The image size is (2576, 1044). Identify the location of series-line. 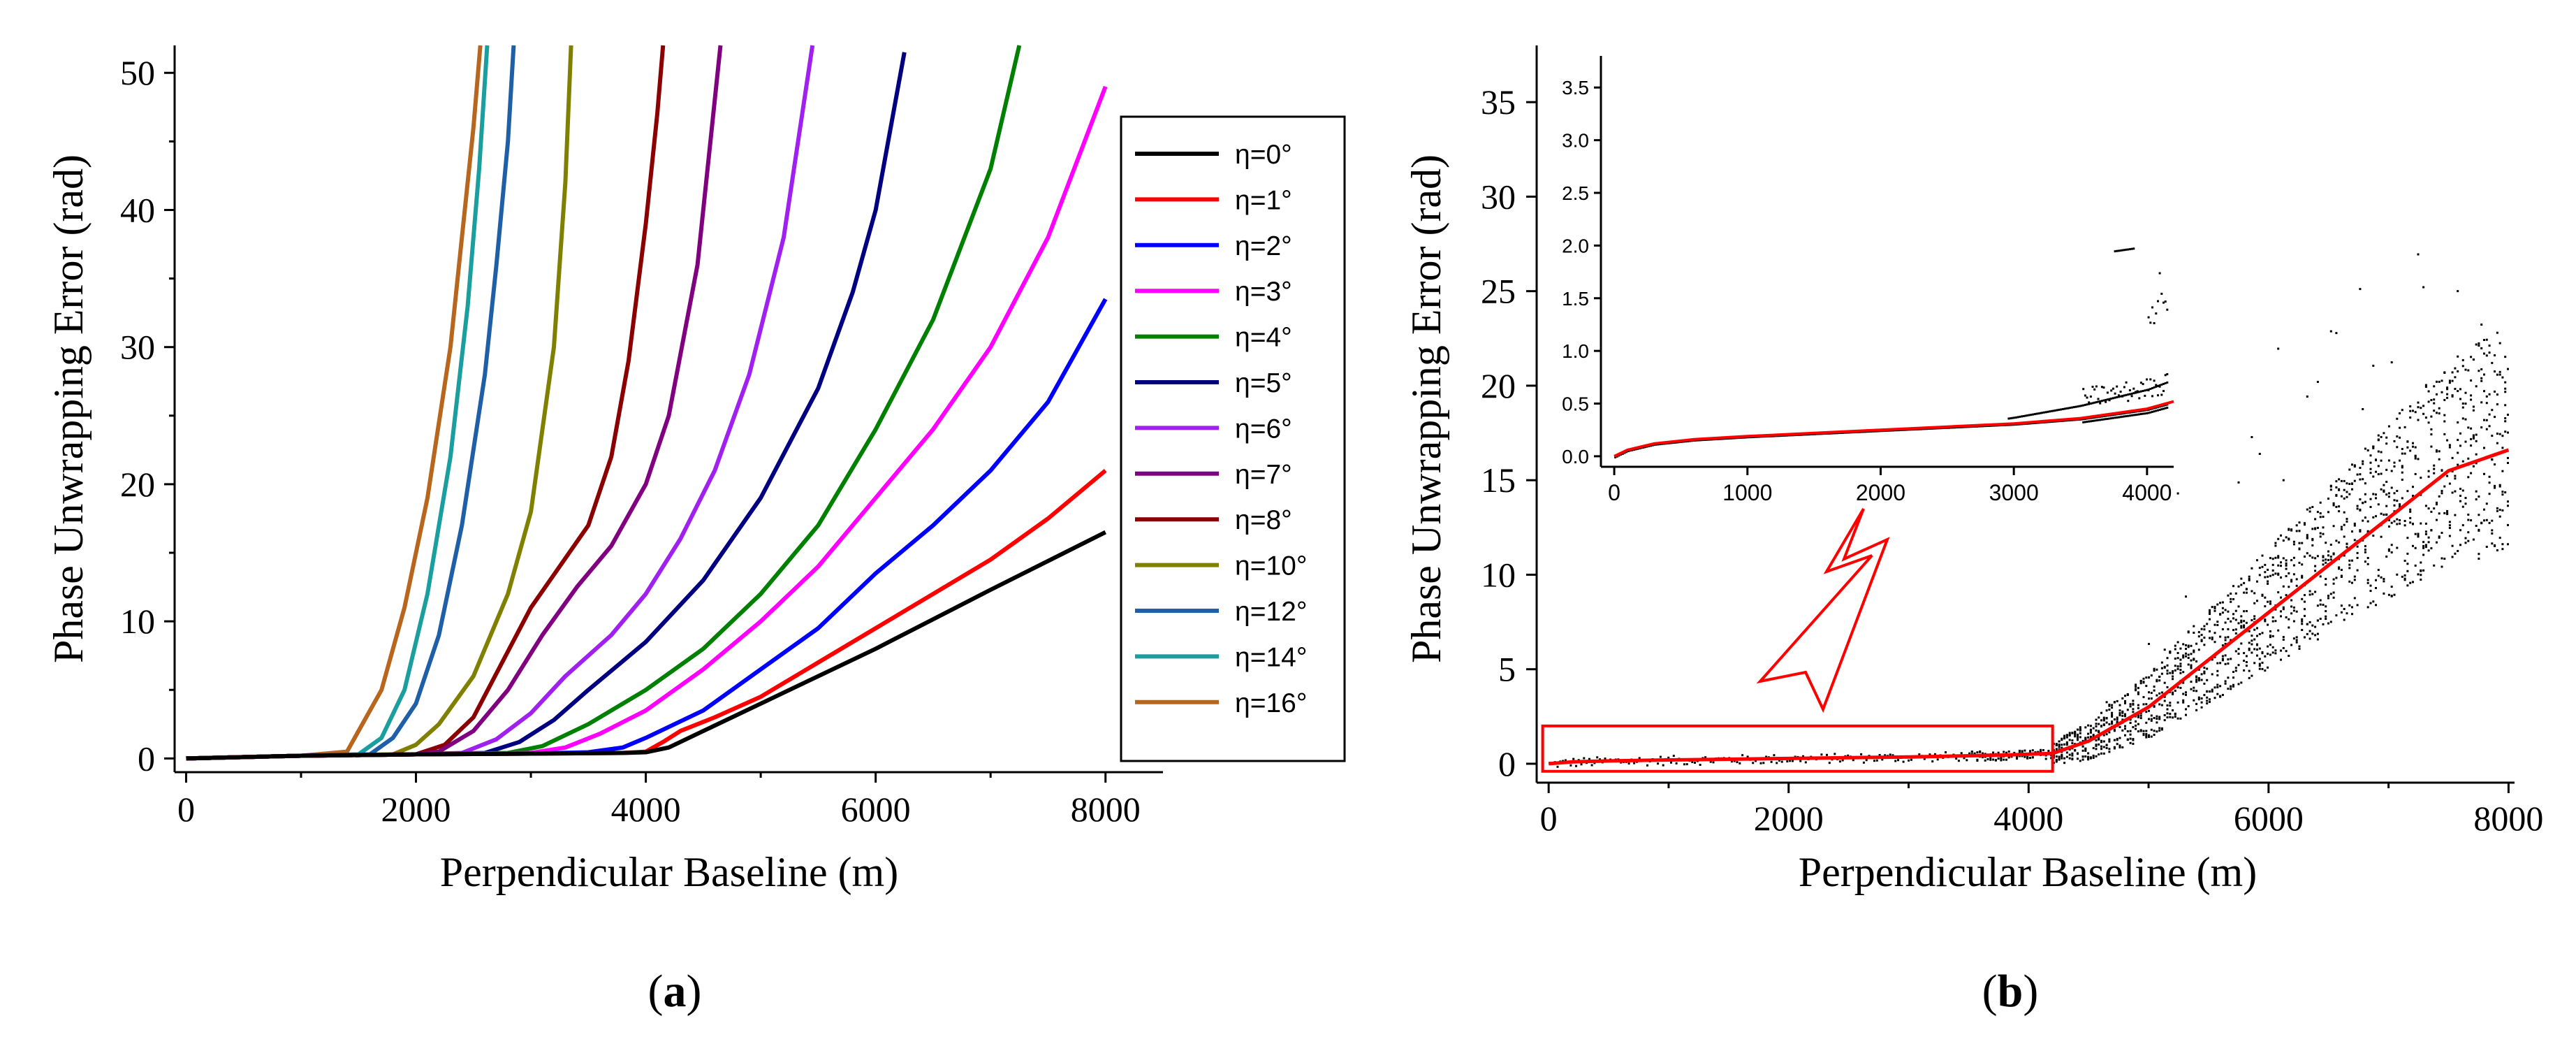
(334, 403).